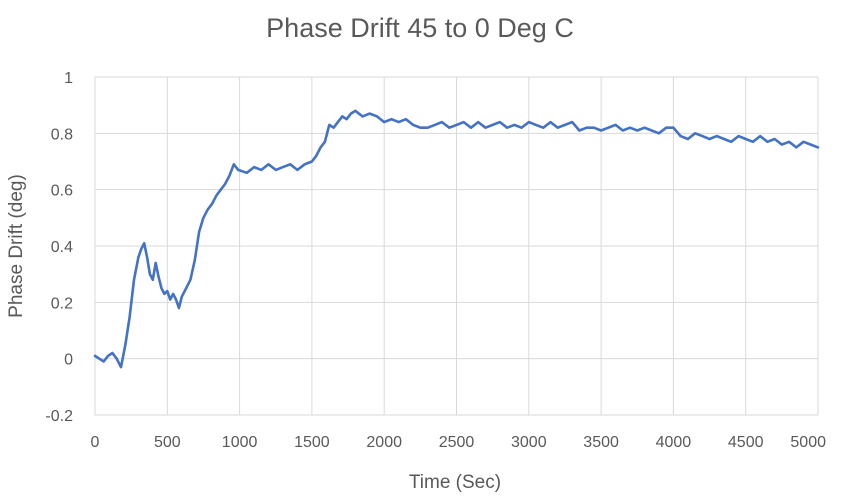 The image size is (845, 502). I want to click on y-tick-label: -0.2, so click(59, 416).